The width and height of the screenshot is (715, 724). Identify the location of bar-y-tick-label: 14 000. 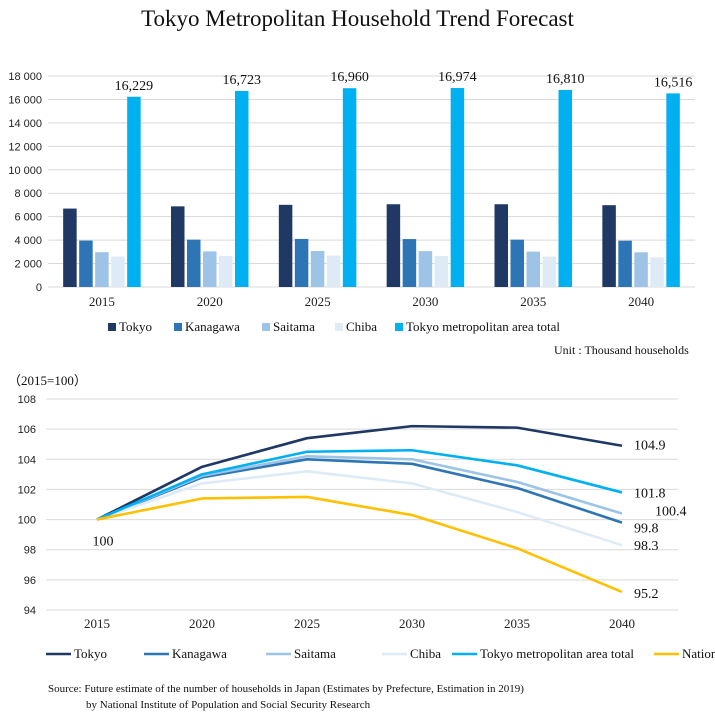
(25, 124).